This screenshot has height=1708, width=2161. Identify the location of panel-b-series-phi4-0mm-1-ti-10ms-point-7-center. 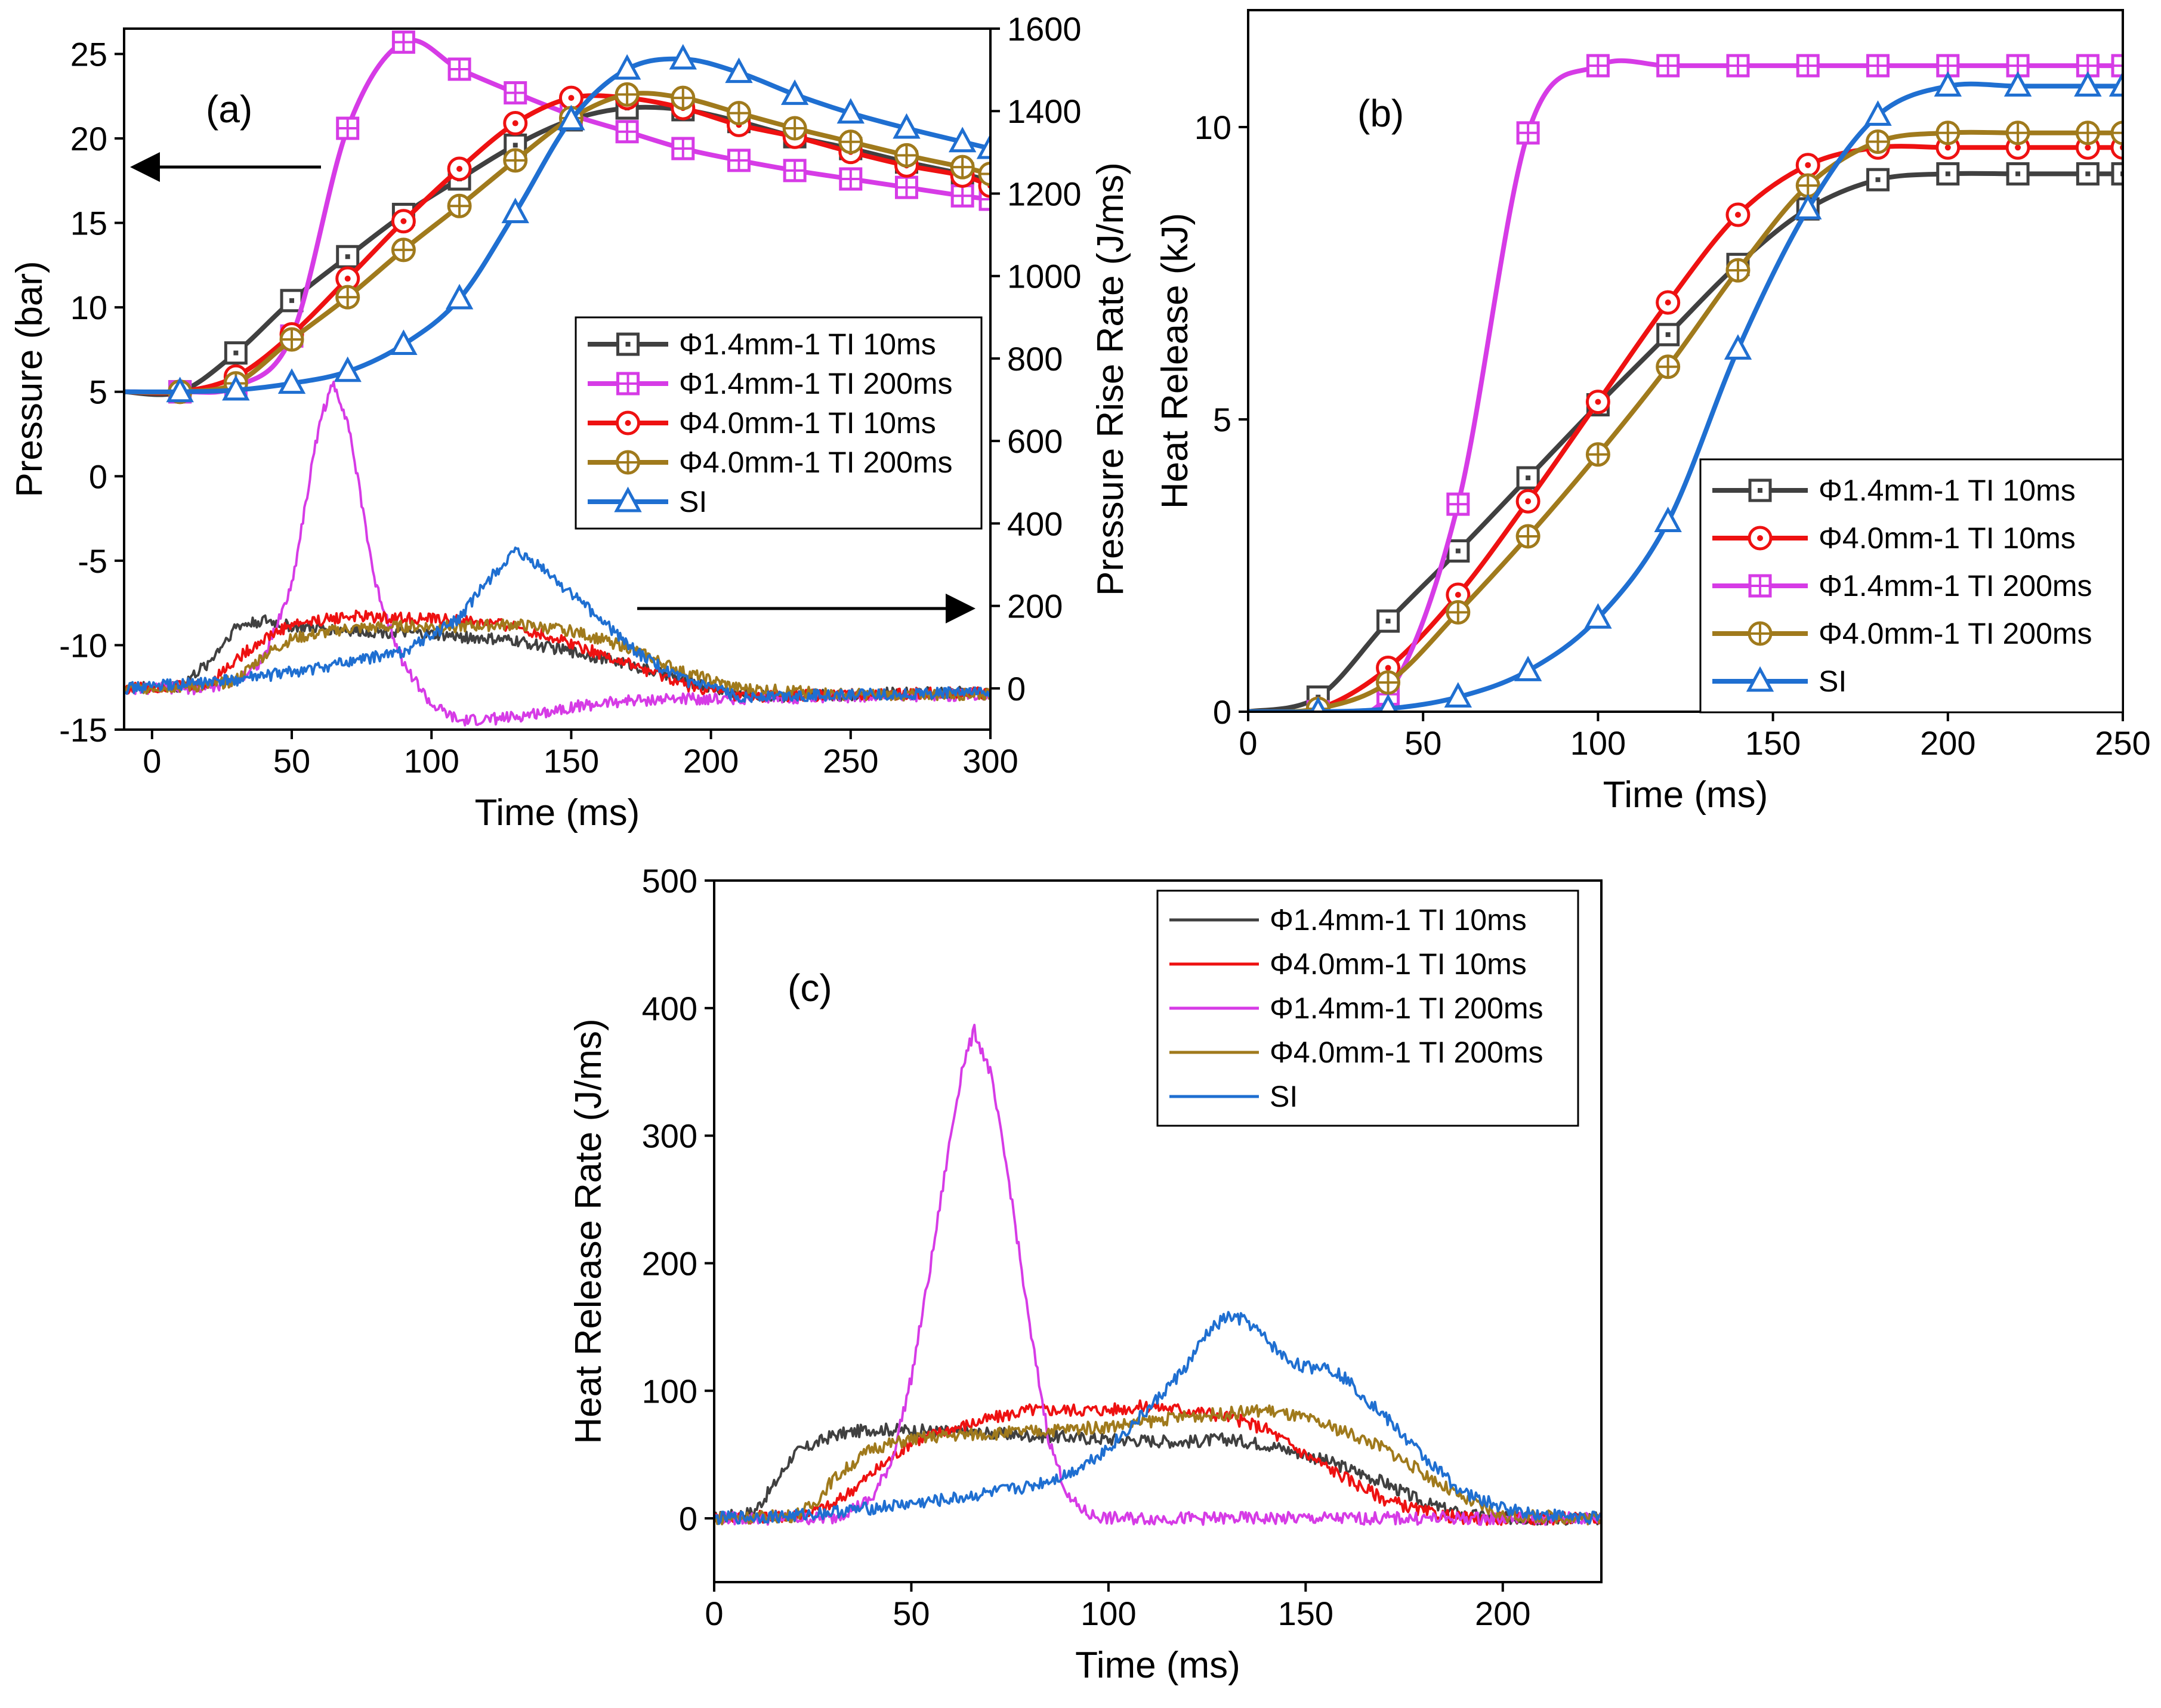
(1737, 215).